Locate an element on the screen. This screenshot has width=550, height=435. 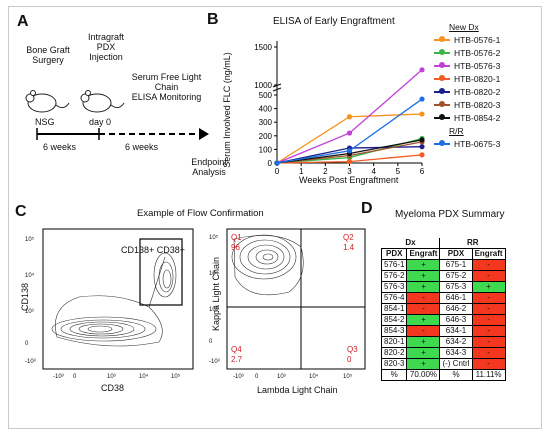
q4-value: 2.7 is located at coordinates (237, 359).